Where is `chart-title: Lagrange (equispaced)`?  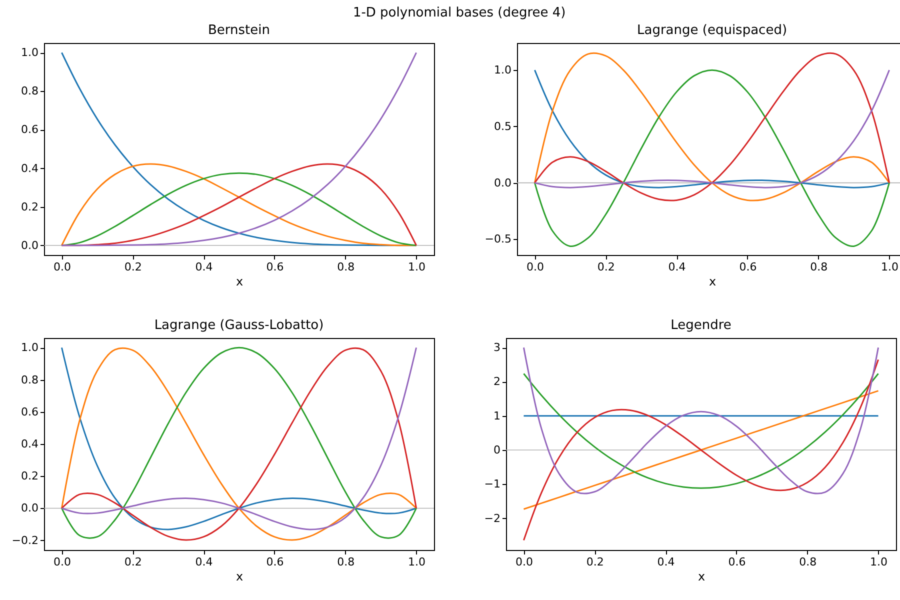
chart-title: Lagrange (equispaced) is located at coordinates (712, 30).